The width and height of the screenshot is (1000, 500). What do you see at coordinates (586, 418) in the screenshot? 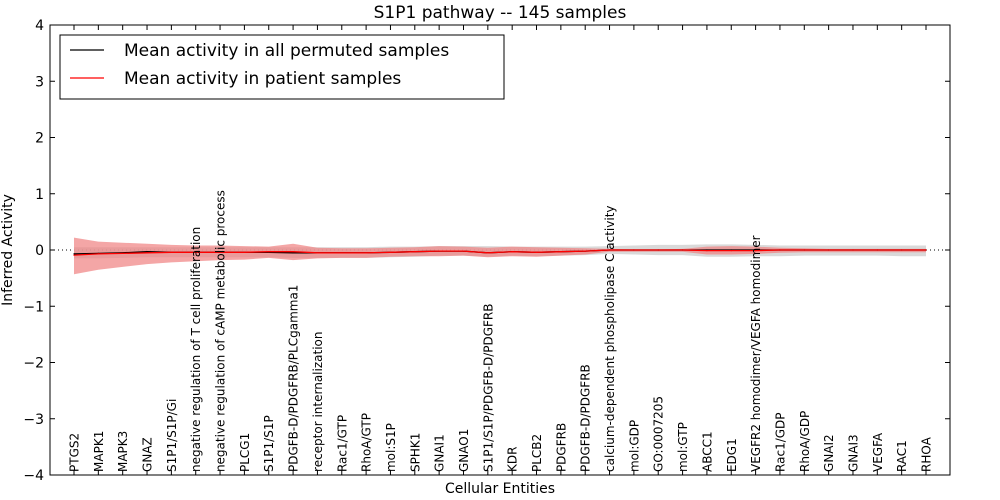
I see `x-tick-label: PDGFB-D/PDGFRB` at bounding box center [586, 418].